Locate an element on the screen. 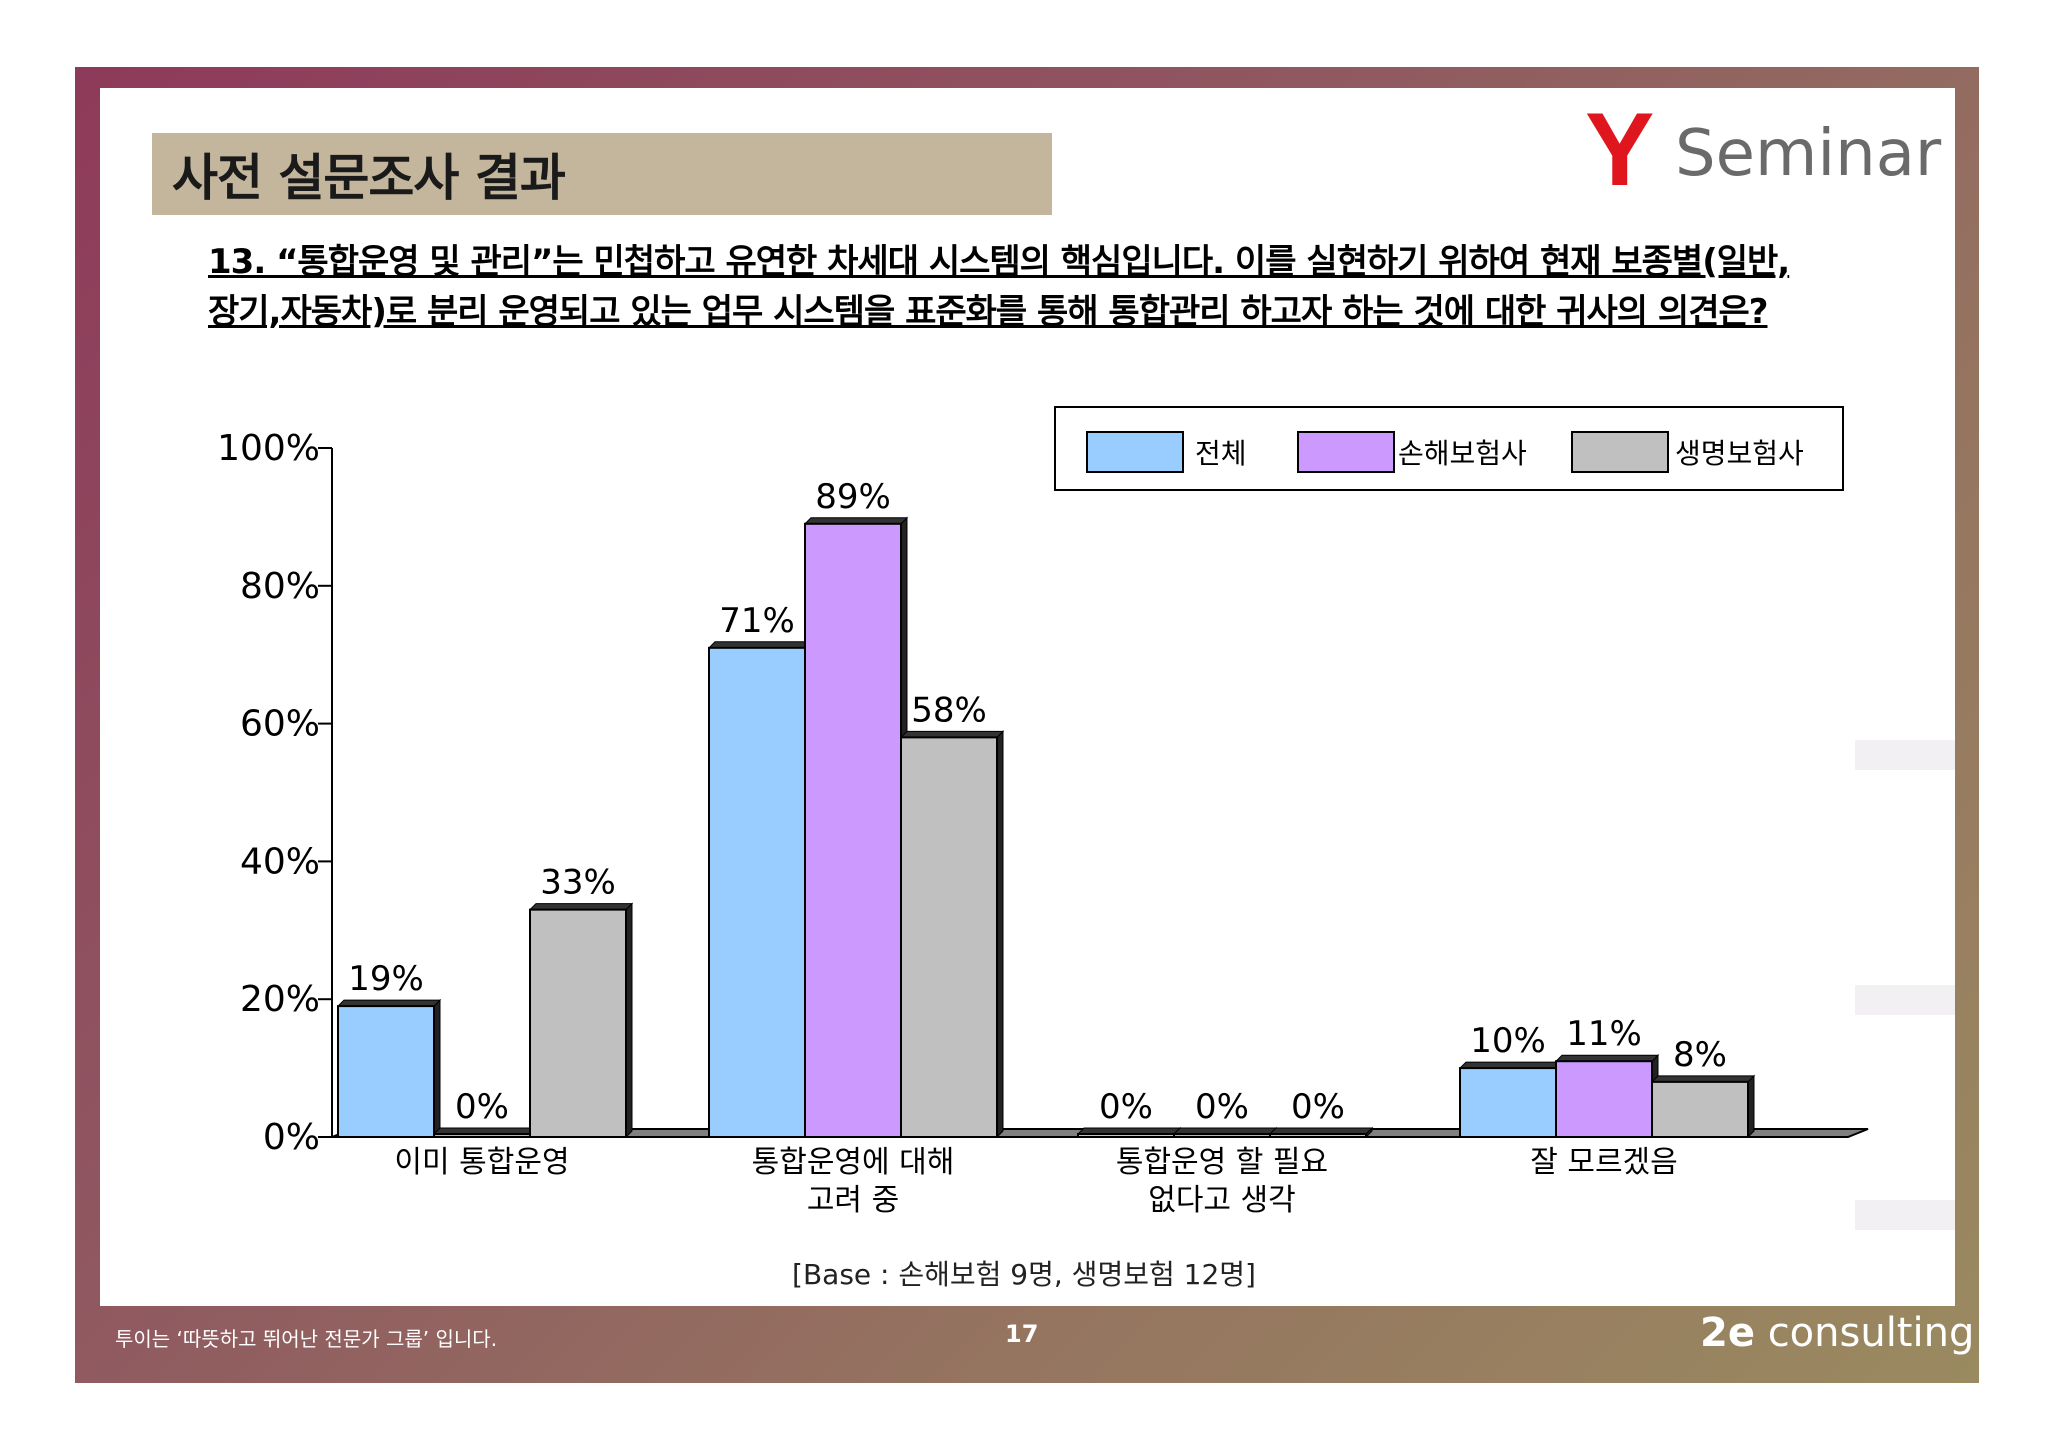 Image resolution: width=2048 pixels, height=1447 pixels. footer-brand: consulting is located at coordinates (1871, 1333).